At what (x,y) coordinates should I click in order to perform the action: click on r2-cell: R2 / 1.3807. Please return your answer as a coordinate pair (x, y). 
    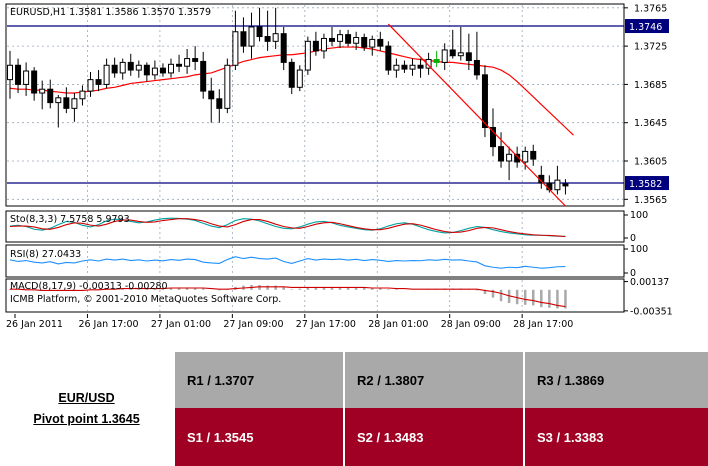
    Looking at the image, I should click on (434, 380).